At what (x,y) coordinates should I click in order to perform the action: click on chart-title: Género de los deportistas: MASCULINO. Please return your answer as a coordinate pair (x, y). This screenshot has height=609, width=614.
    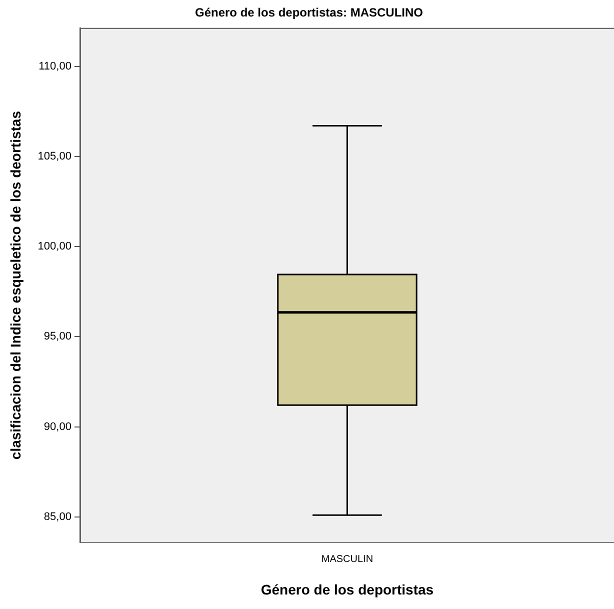
    Looking at the image, I should click on (309, 13).